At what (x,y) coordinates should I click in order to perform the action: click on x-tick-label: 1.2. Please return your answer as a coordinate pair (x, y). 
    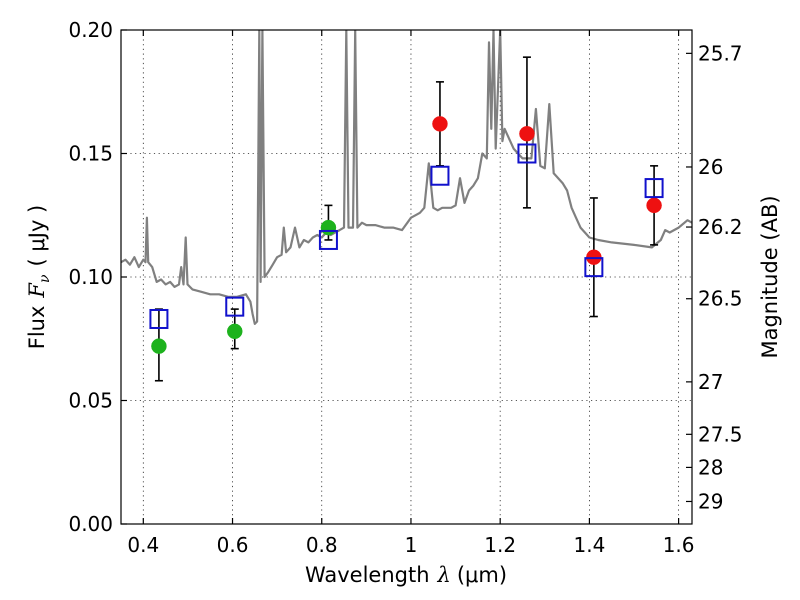
    Looking at the image, I should click on (500, 545).